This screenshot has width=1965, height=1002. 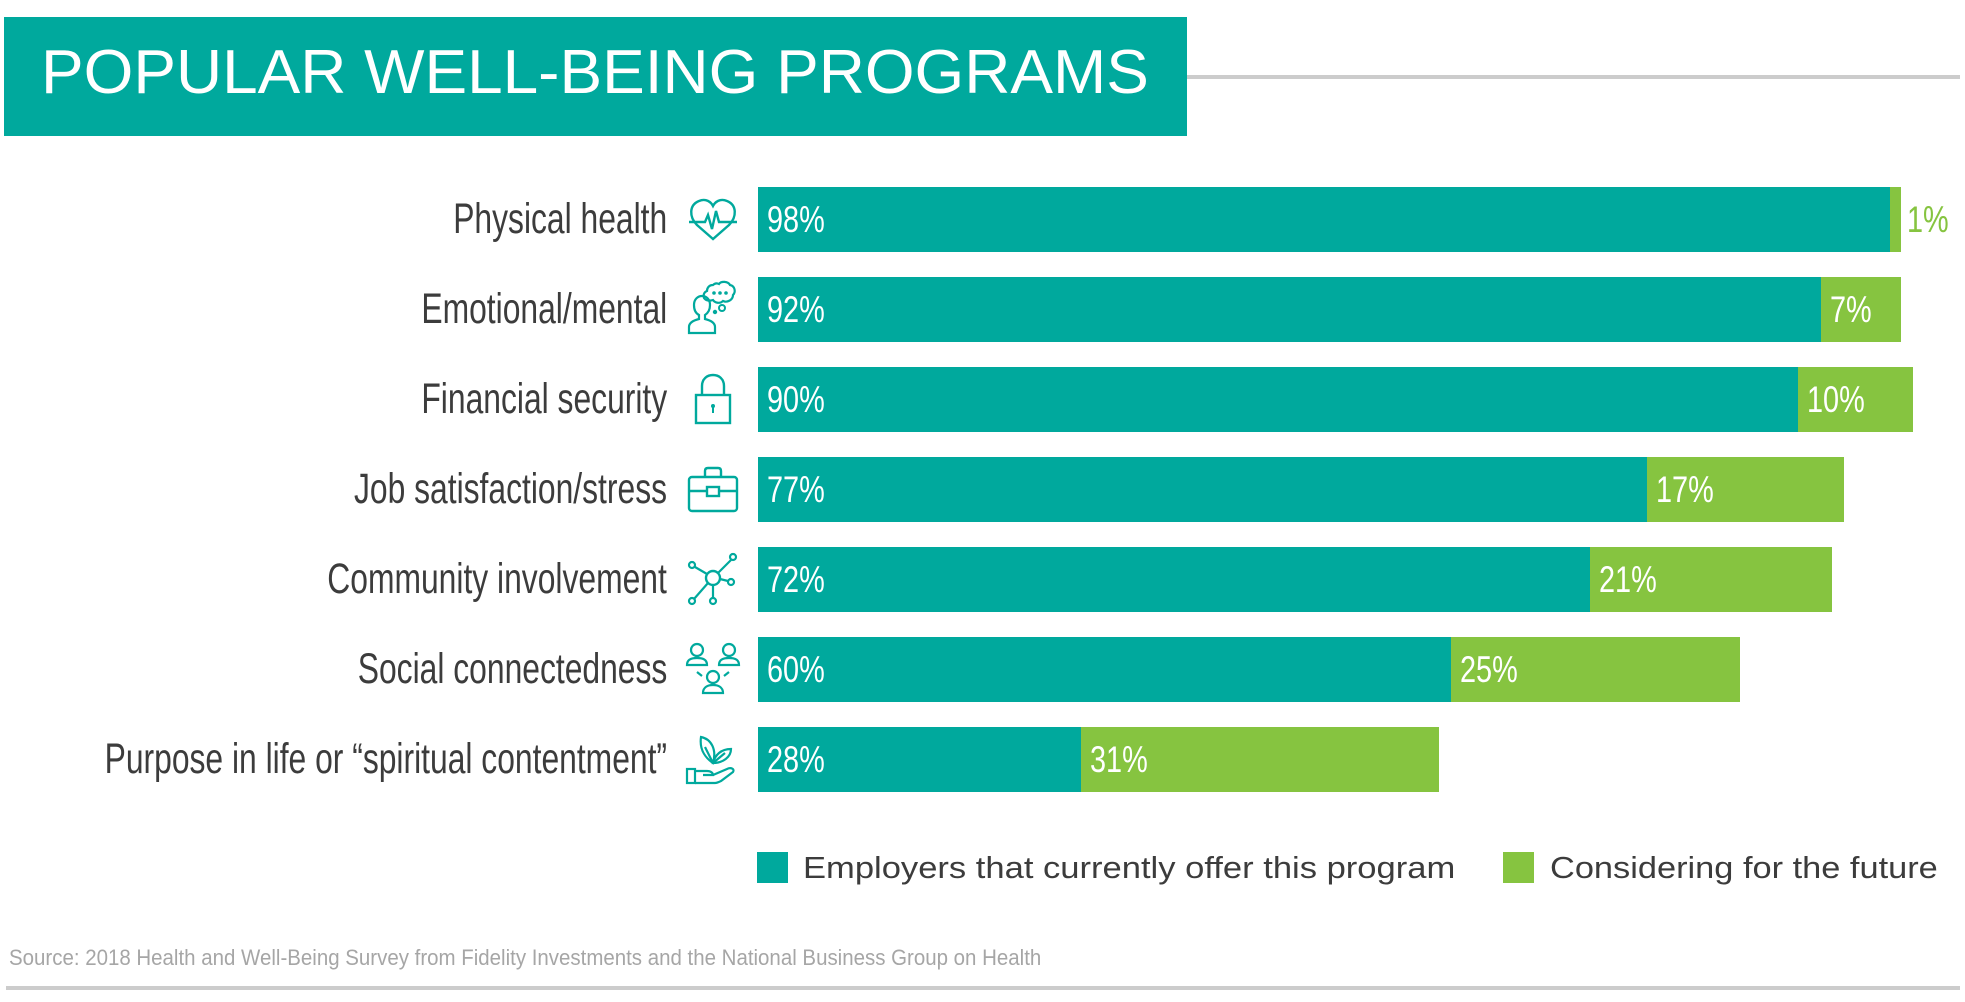 What do you see at coordinates (497, 579) in the screenshot?
I see `category-label: Community involvement` at bounding box center [497, 579].